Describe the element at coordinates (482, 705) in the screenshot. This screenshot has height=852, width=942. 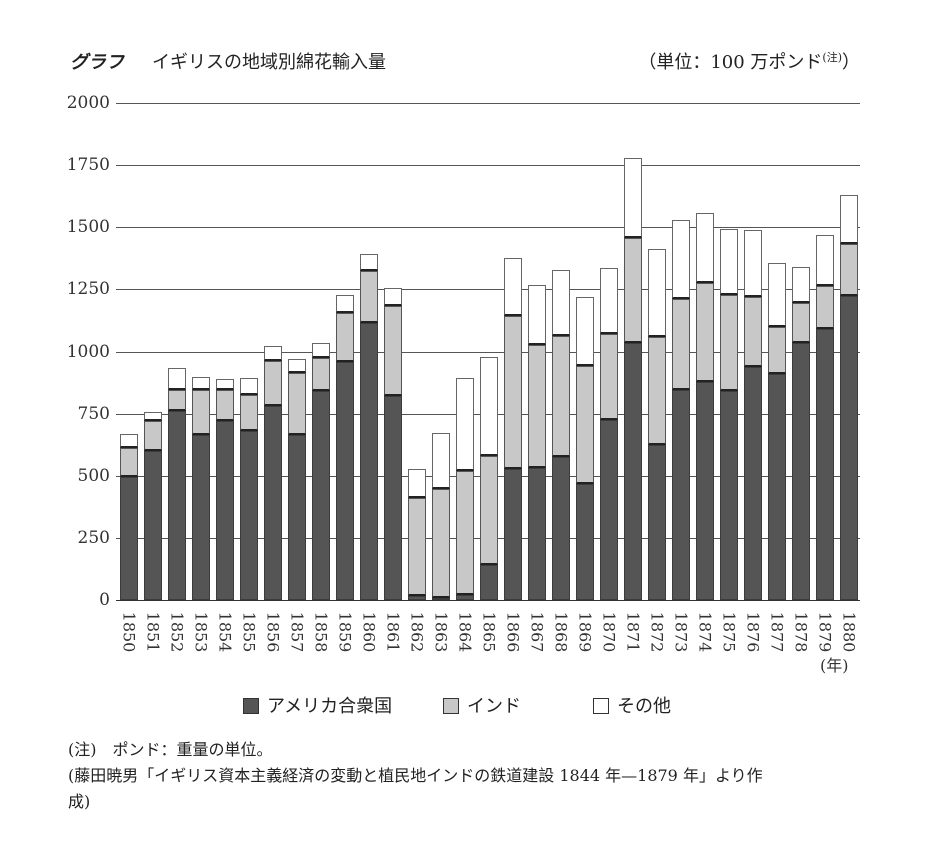
I see `legend-item-india: インド` at that location.